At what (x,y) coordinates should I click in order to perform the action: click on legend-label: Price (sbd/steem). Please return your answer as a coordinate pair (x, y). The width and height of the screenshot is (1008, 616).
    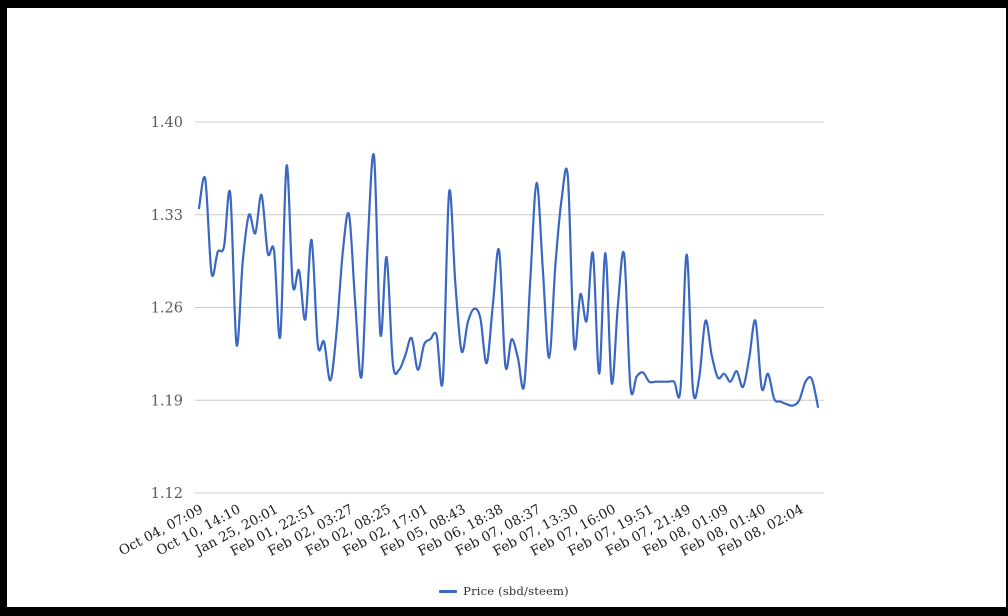
    Looking at the image, I should click on (516, 591).